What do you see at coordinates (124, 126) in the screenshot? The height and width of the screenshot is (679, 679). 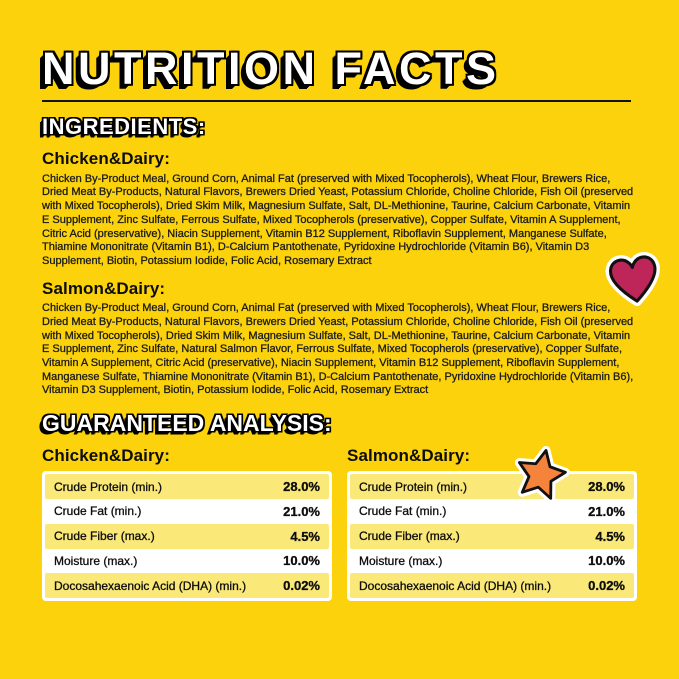 I see `ingredients-heading: INGREDIENTS:` at bounding box center [124, 126].